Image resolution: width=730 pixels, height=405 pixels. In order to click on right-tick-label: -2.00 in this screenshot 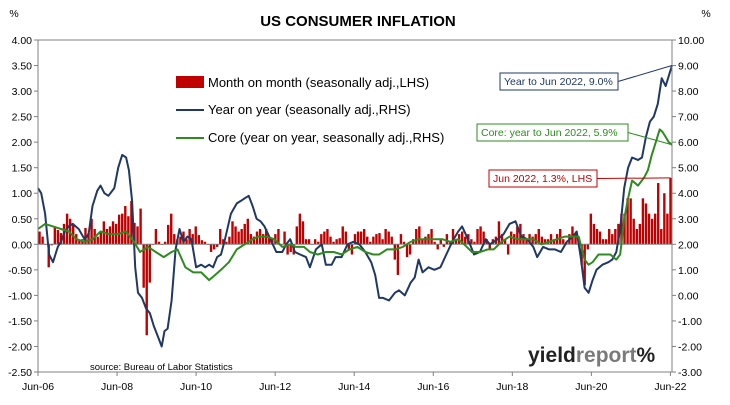, I will do `click(690, 347)`.